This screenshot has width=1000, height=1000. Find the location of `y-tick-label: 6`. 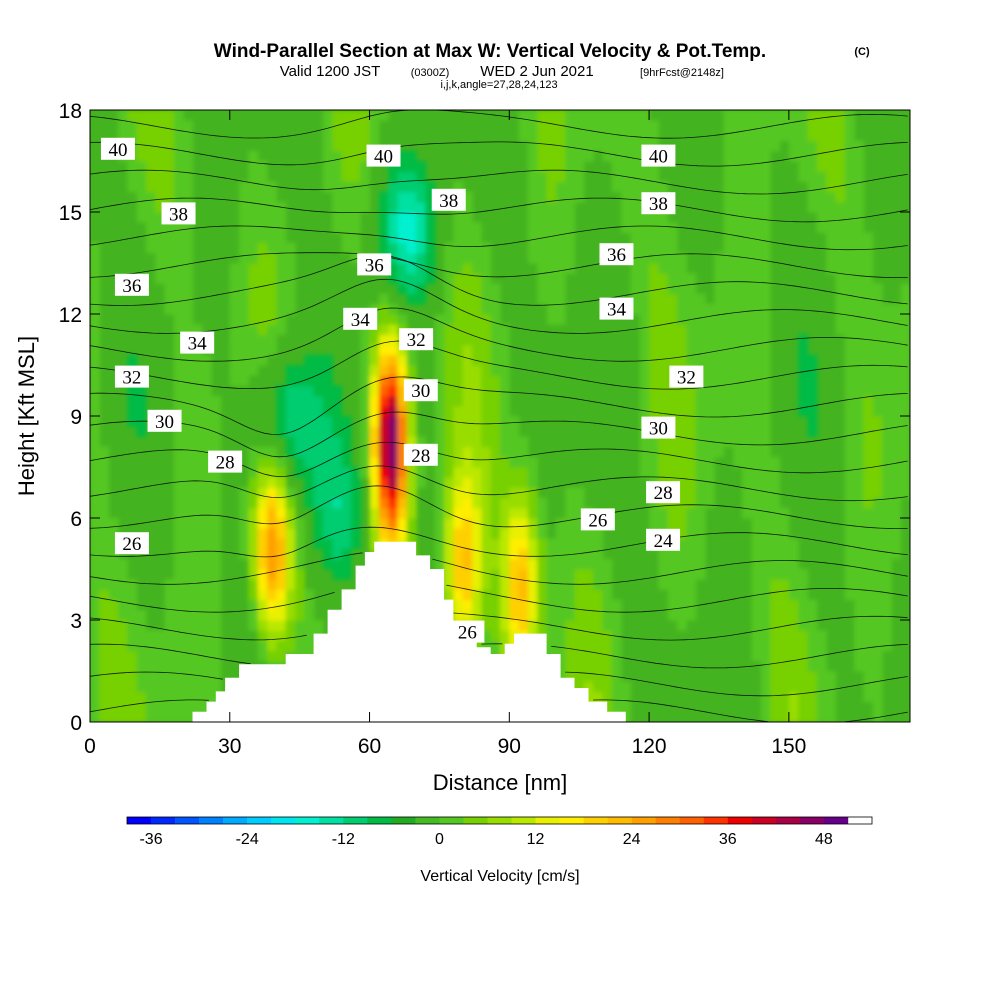

y-tick-label: 6 is located at coordinates (76, 519).